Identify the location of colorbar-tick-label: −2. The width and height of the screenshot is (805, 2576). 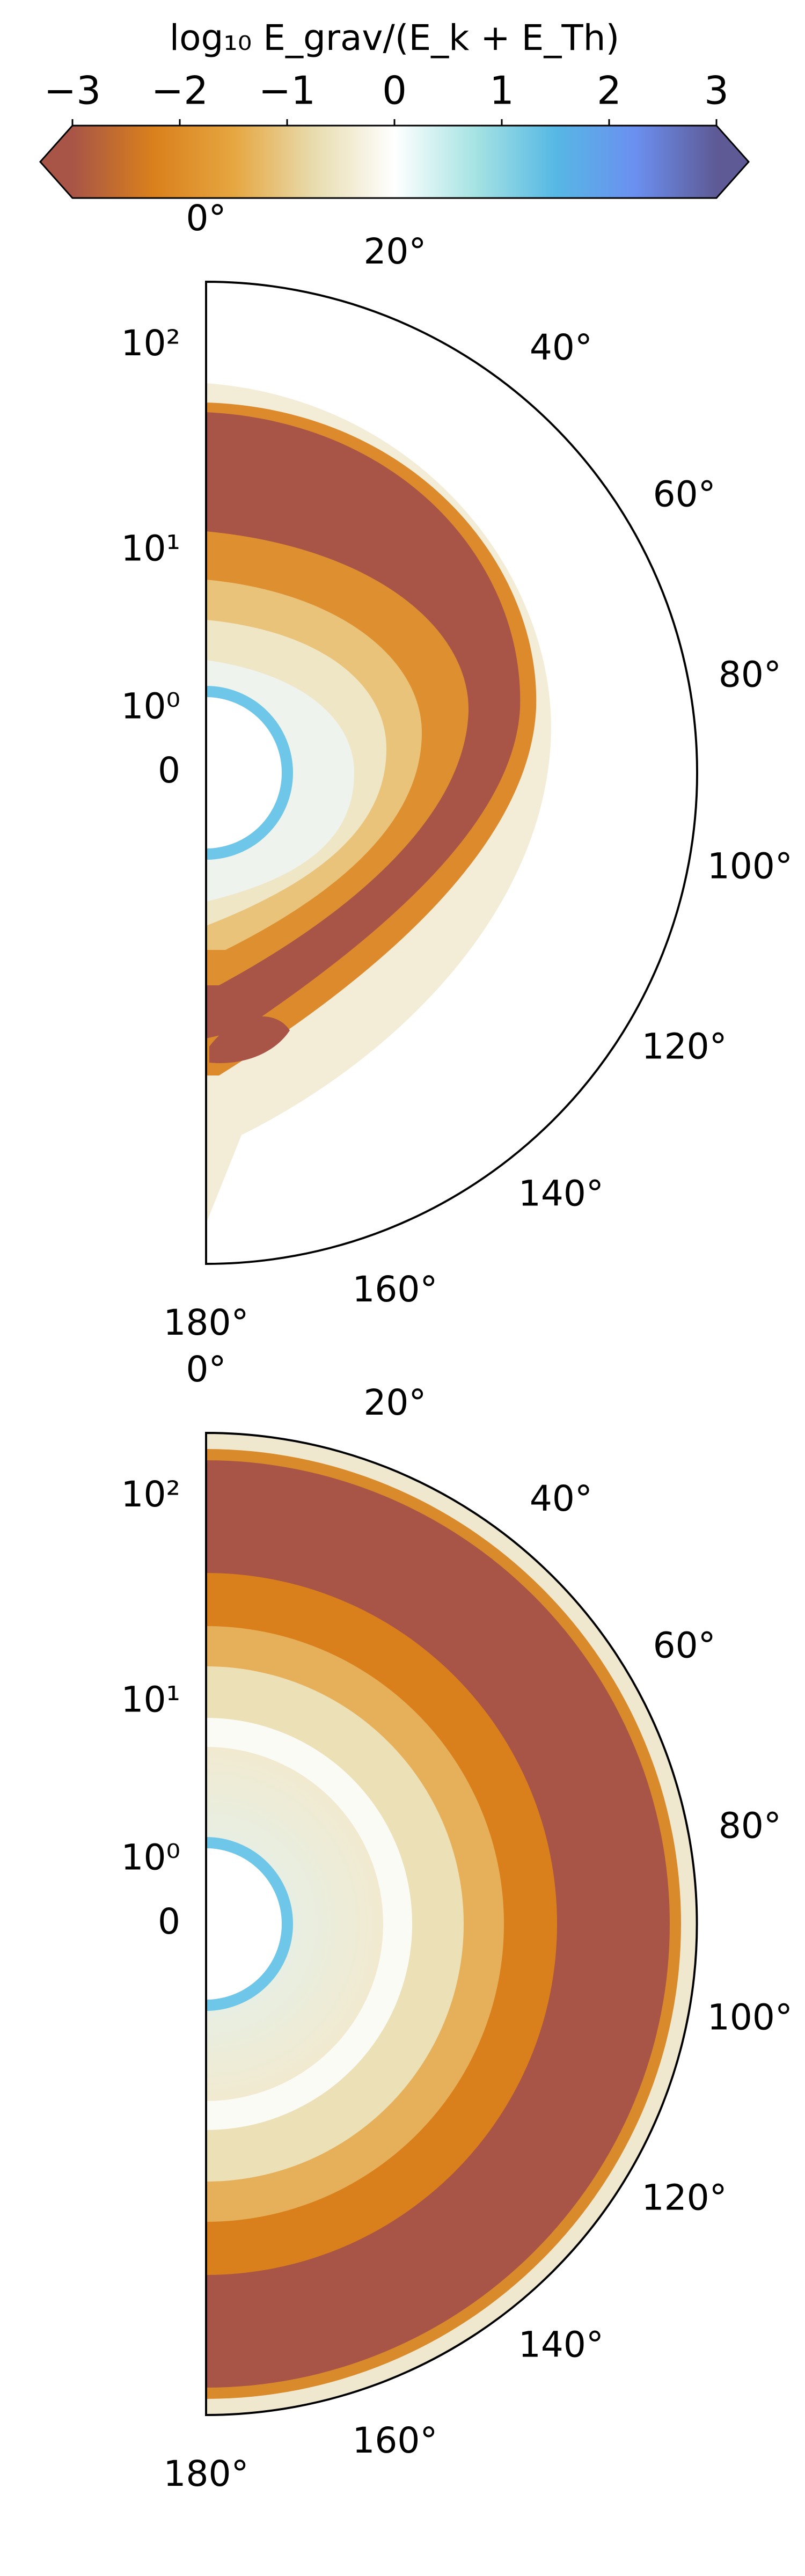
(179, 90).